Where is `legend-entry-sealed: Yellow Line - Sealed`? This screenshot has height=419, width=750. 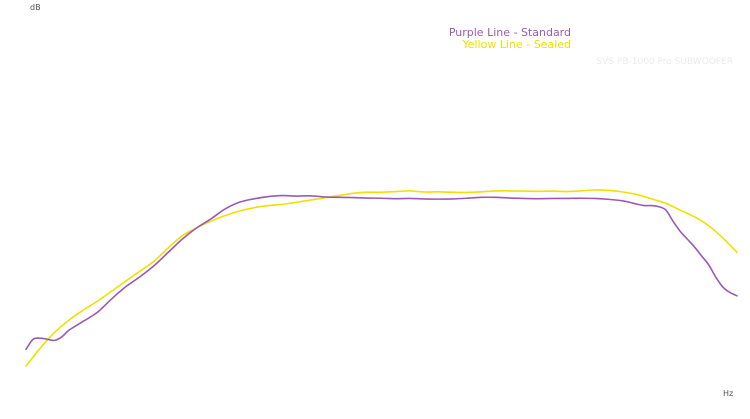
legend-entry-sealed: Yellow Line - Sealed is located at coordinates (516, 44).